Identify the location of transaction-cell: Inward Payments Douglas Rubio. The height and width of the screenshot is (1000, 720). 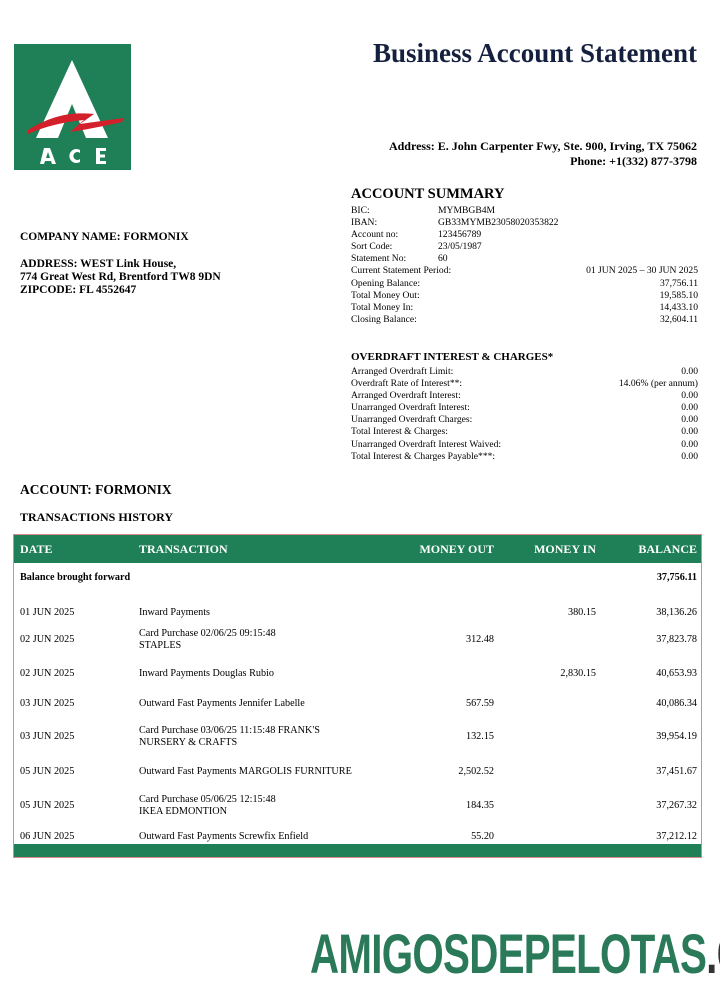
(264, 674).